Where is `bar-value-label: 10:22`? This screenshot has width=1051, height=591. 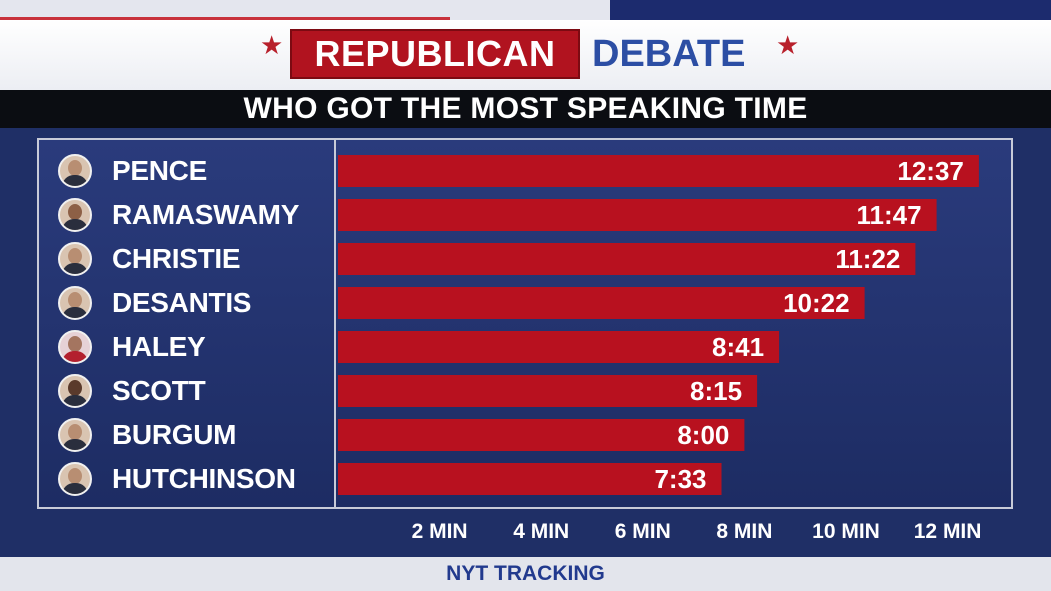 bar-value-label: 10:22 is located at coordinates (816, 303).